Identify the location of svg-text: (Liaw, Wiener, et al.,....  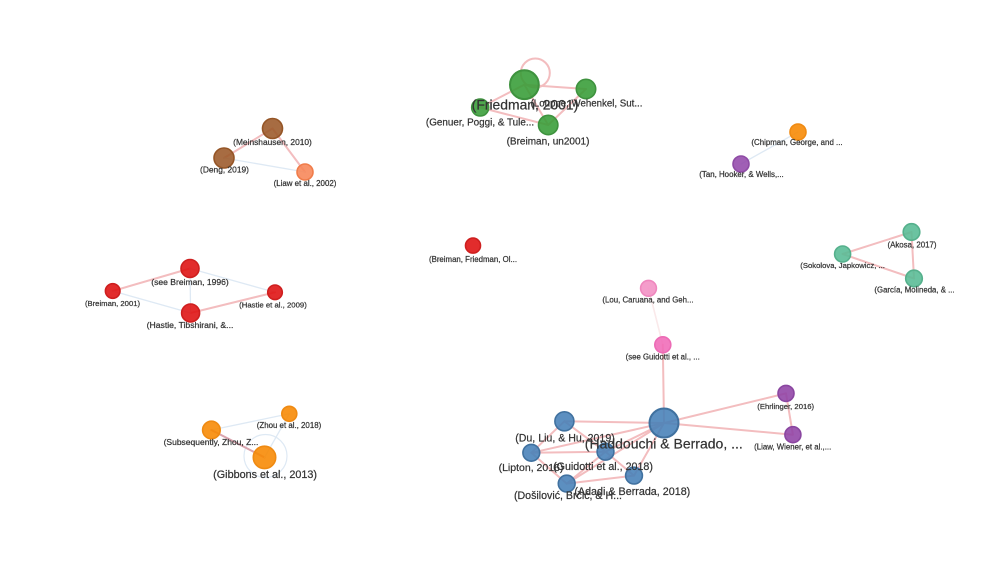
(792, 446).